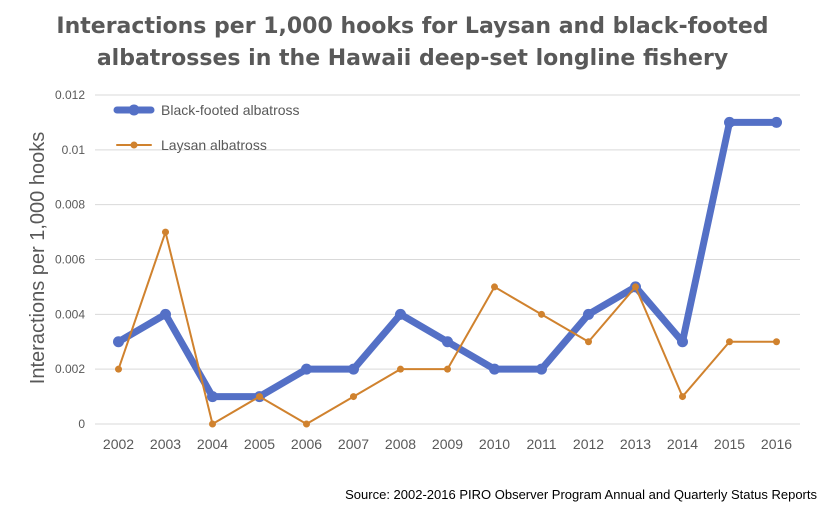 The width and height of the screenshot is (825, 510). What do you see at coordinates (70, 95) in the screenshot?
I see `y-tick-label: 0.012` at bounding box center [70, 95].